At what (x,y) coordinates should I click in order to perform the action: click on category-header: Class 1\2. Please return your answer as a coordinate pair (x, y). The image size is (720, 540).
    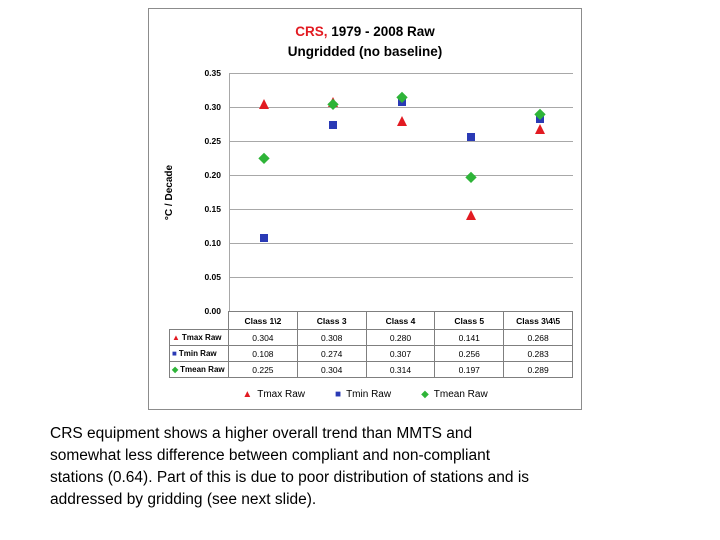
    Looking at the image, I should click on (263, 320).